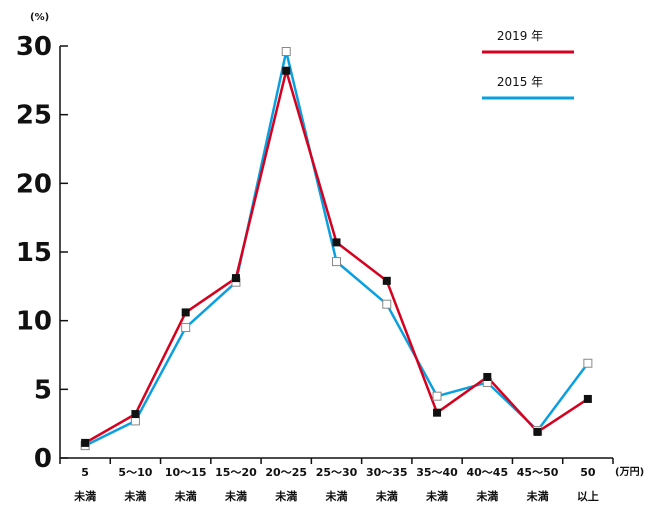  I want to click on x-tick-label: 10～15, so click(186, 472).